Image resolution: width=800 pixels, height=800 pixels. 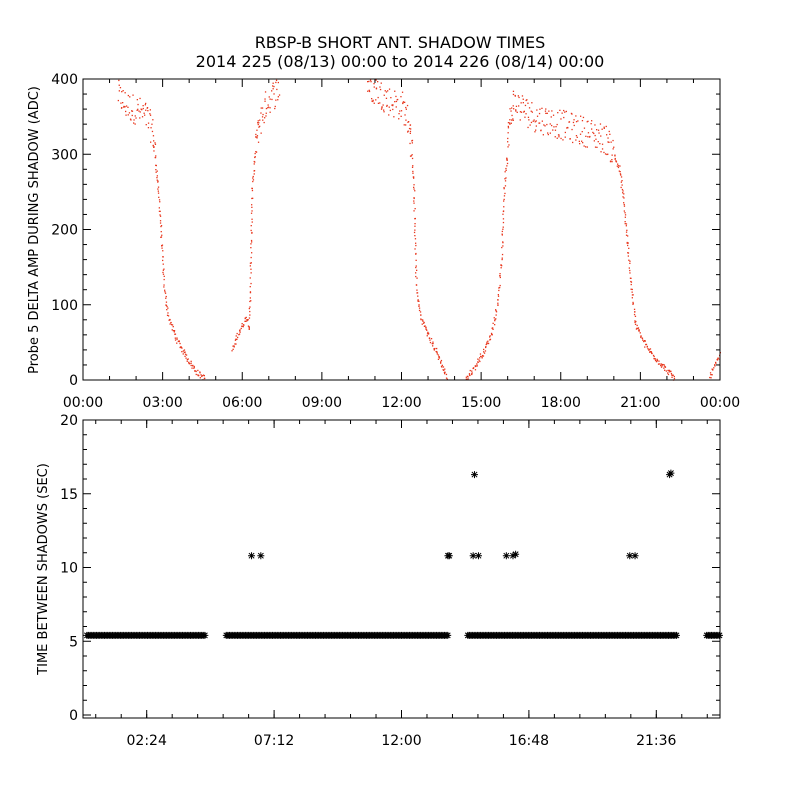 What do you see at coordinates (481, 403) in the screenshot?
I see `top-x-tick-label: 15:00` at bounding box center [481, 403].